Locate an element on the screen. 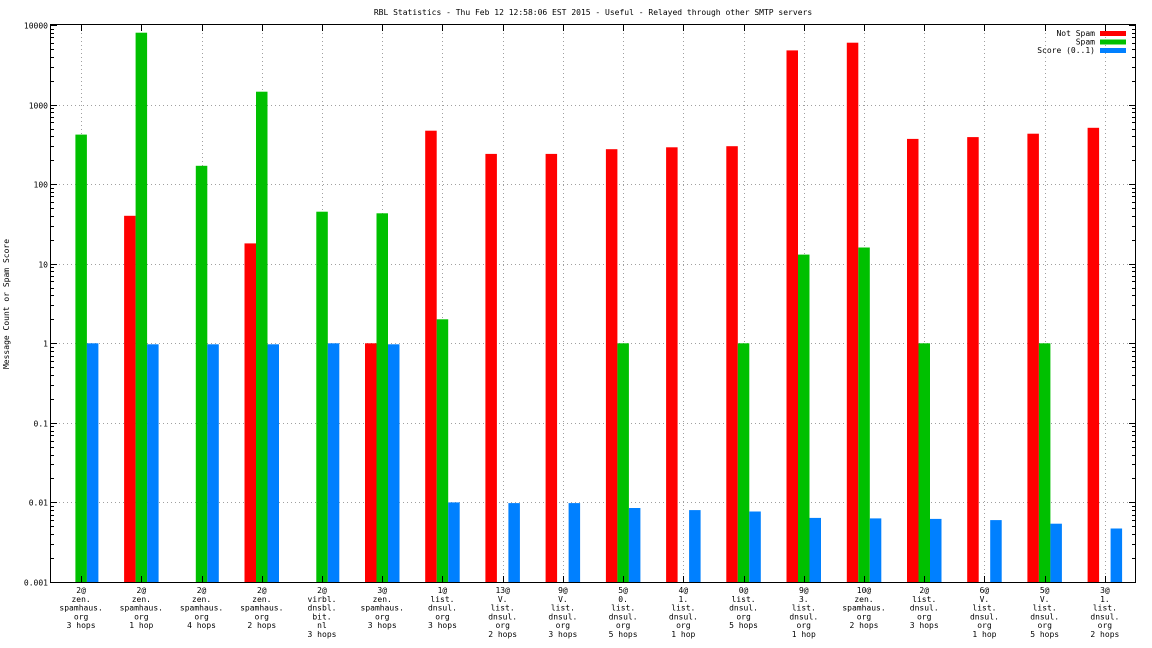 This screenshot has width=1152, height=648. x-tick-label: 5@ is located at coordinates (623, 590).